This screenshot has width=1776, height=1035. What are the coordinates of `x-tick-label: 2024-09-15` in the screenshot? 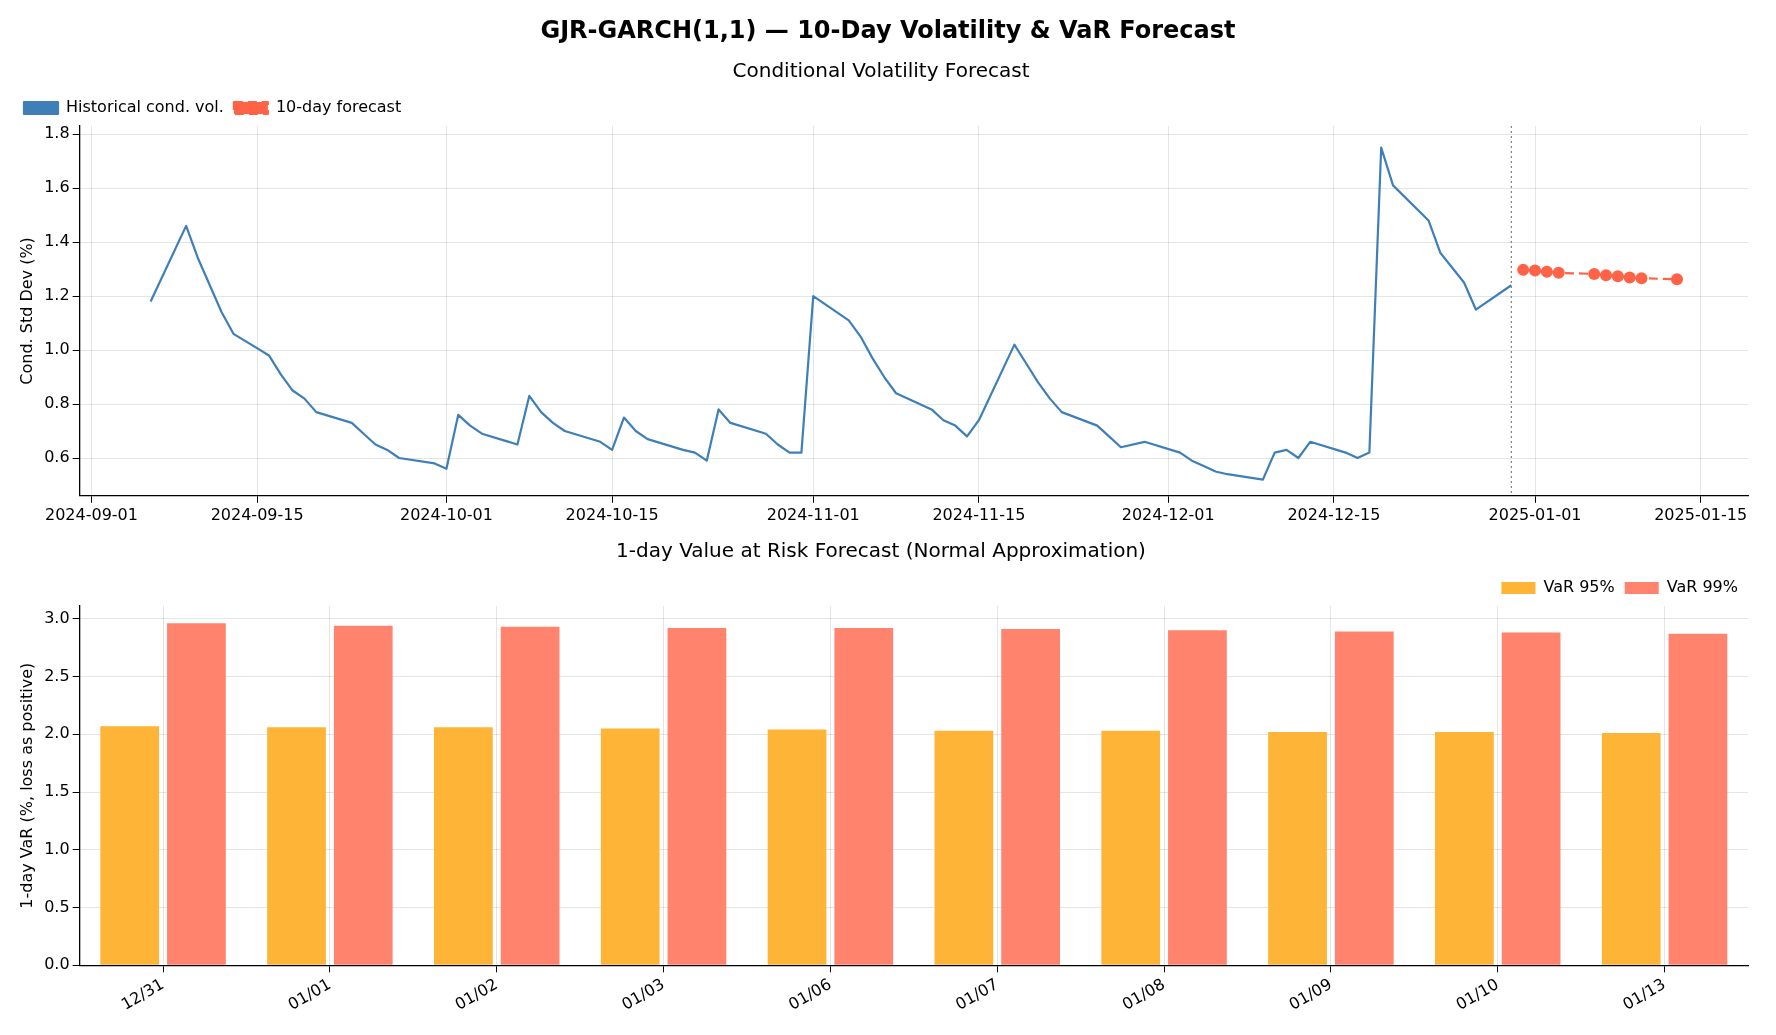 It's located at (257, 514).